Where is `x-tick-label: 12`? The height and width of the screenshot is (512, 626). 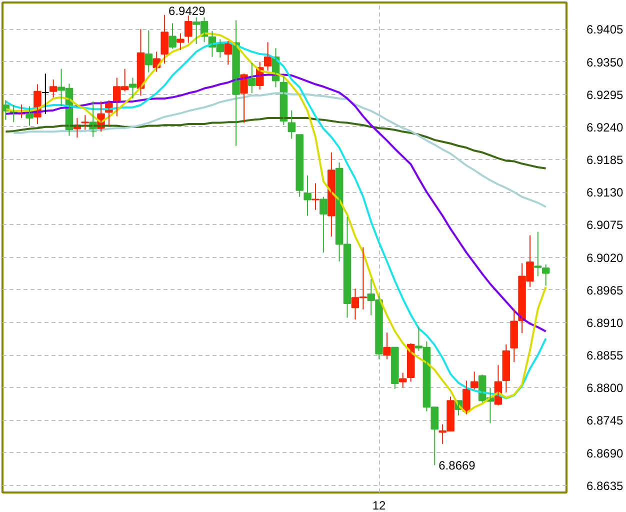
x-tick-label: 12 is located at coordinates (379, 505).